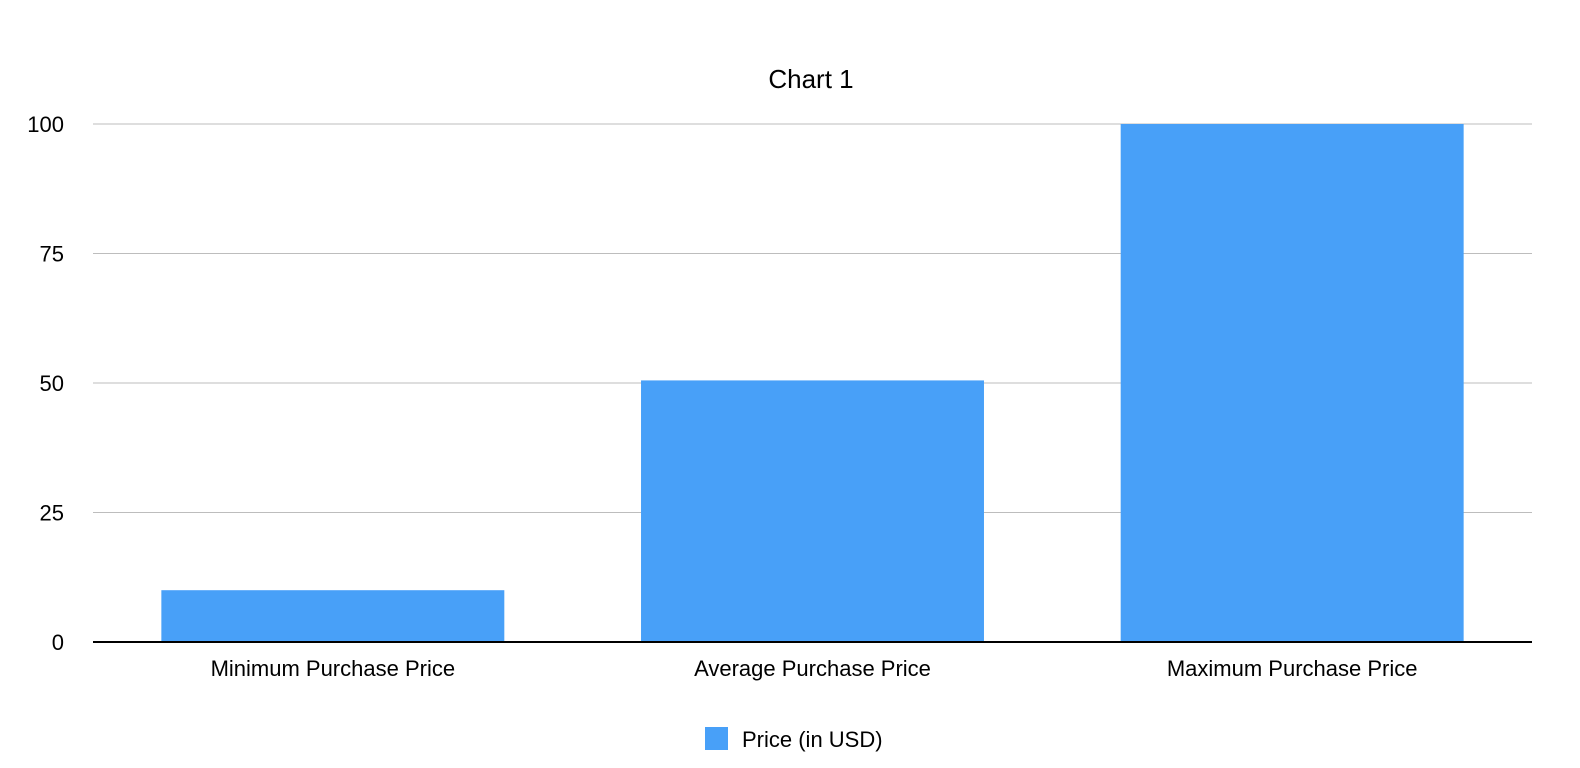 This screenshot has width=1580, height=768. Describe the element at coordinates (810, 79) in the screenshot. I see `chart-title: Chart 1` at that location.